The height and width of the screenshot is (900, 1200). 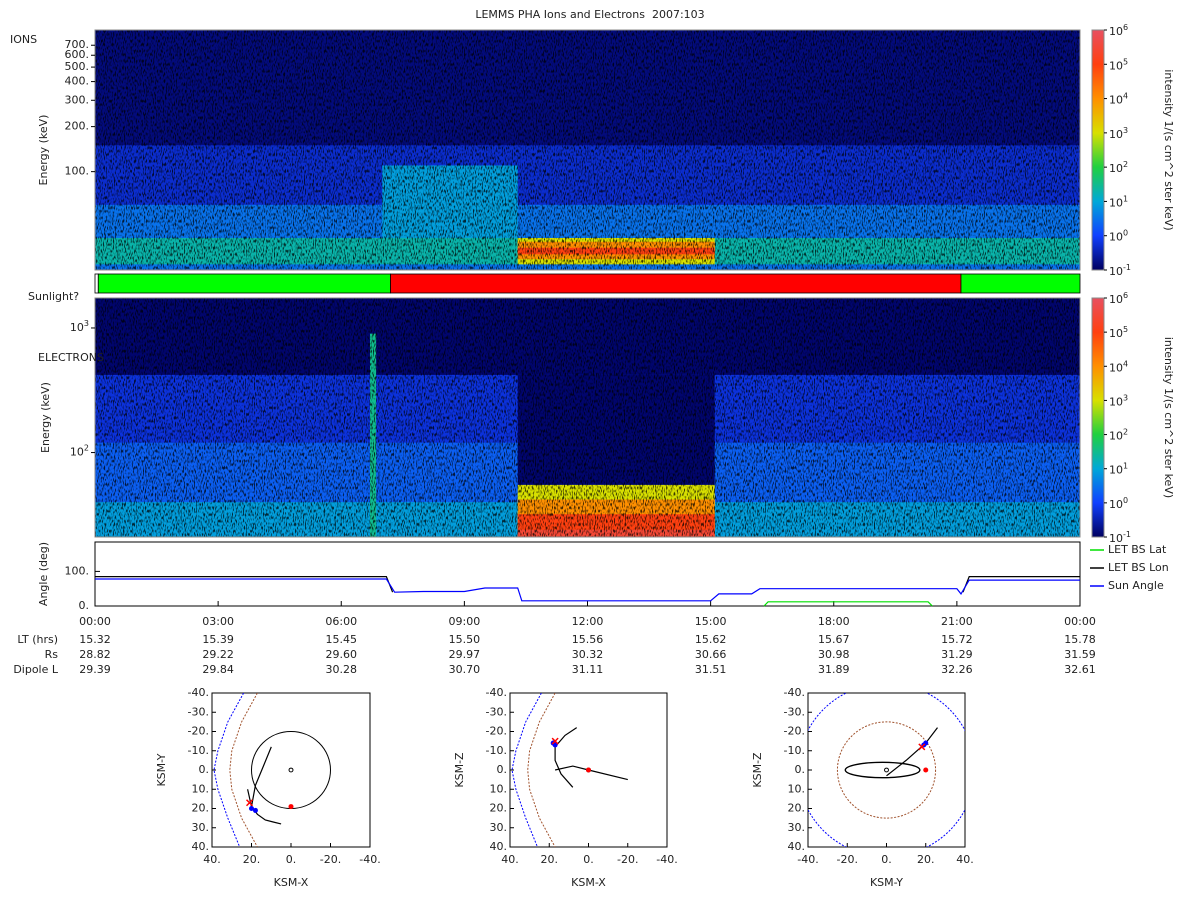 I want to click on x-tick-label: 09:00, so click(x=465, y=621).